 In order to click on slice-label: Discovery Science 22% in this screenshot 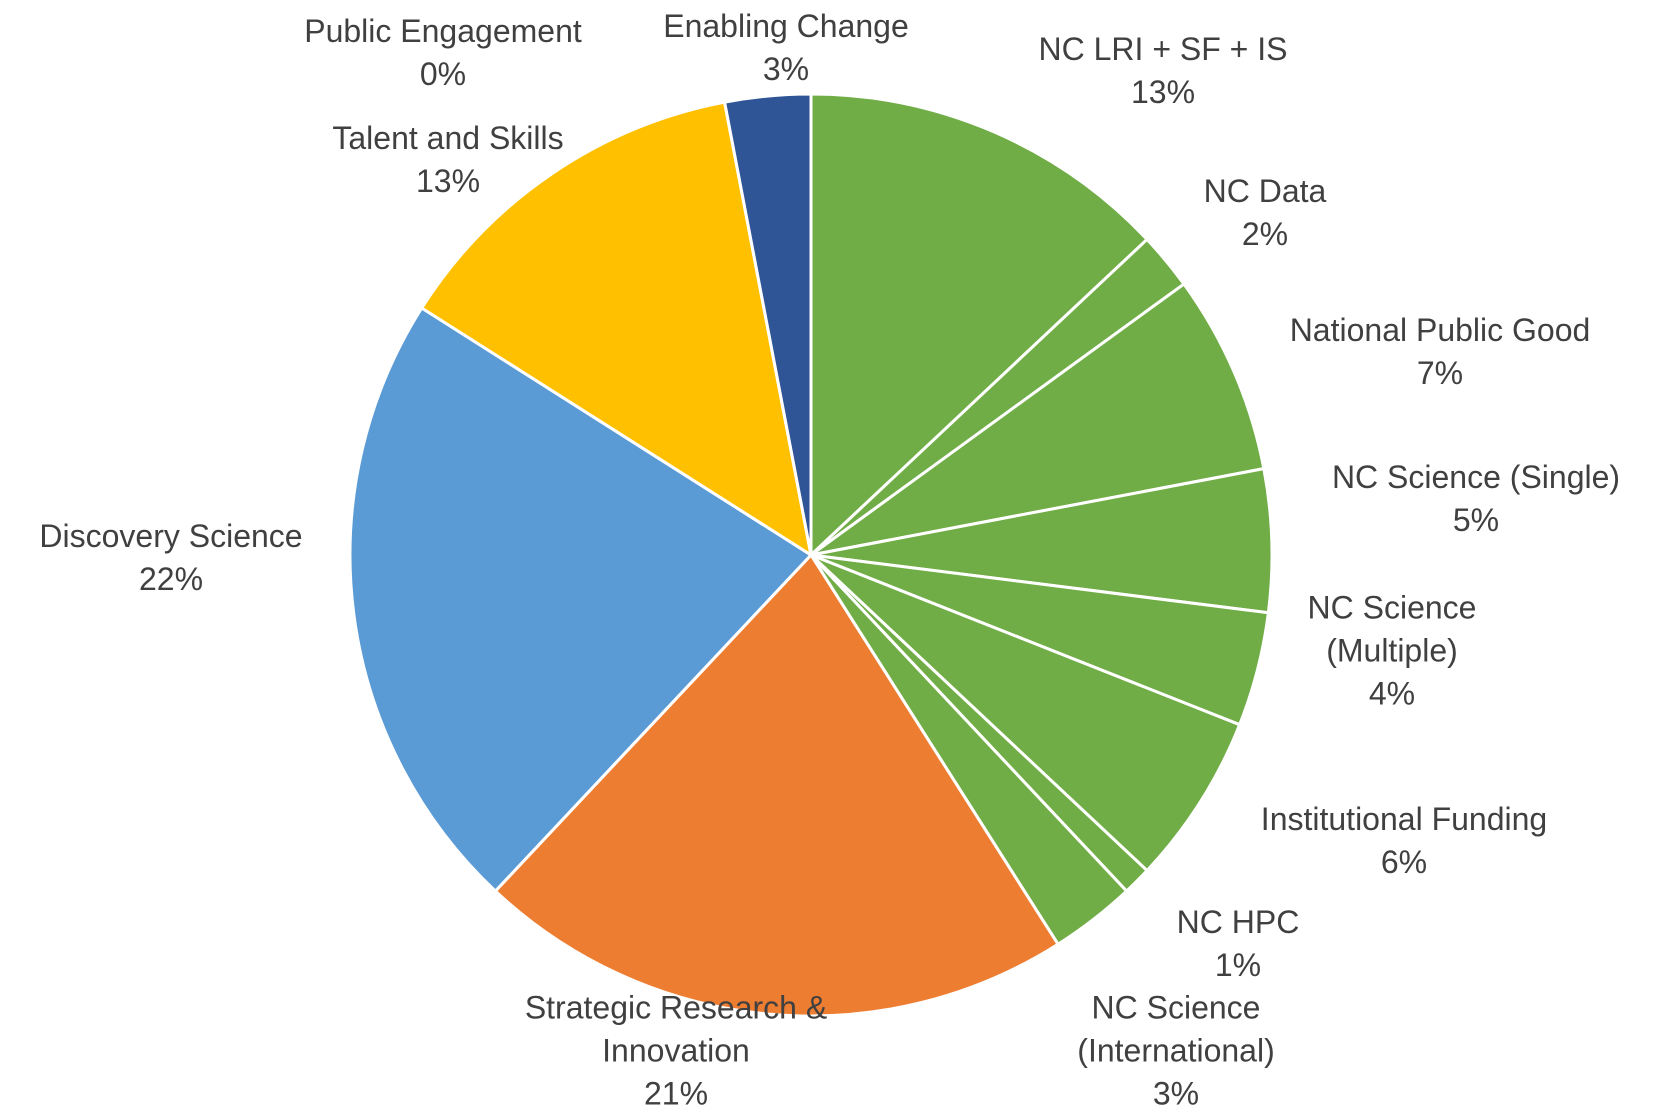, I will do `click(170, 558)`.